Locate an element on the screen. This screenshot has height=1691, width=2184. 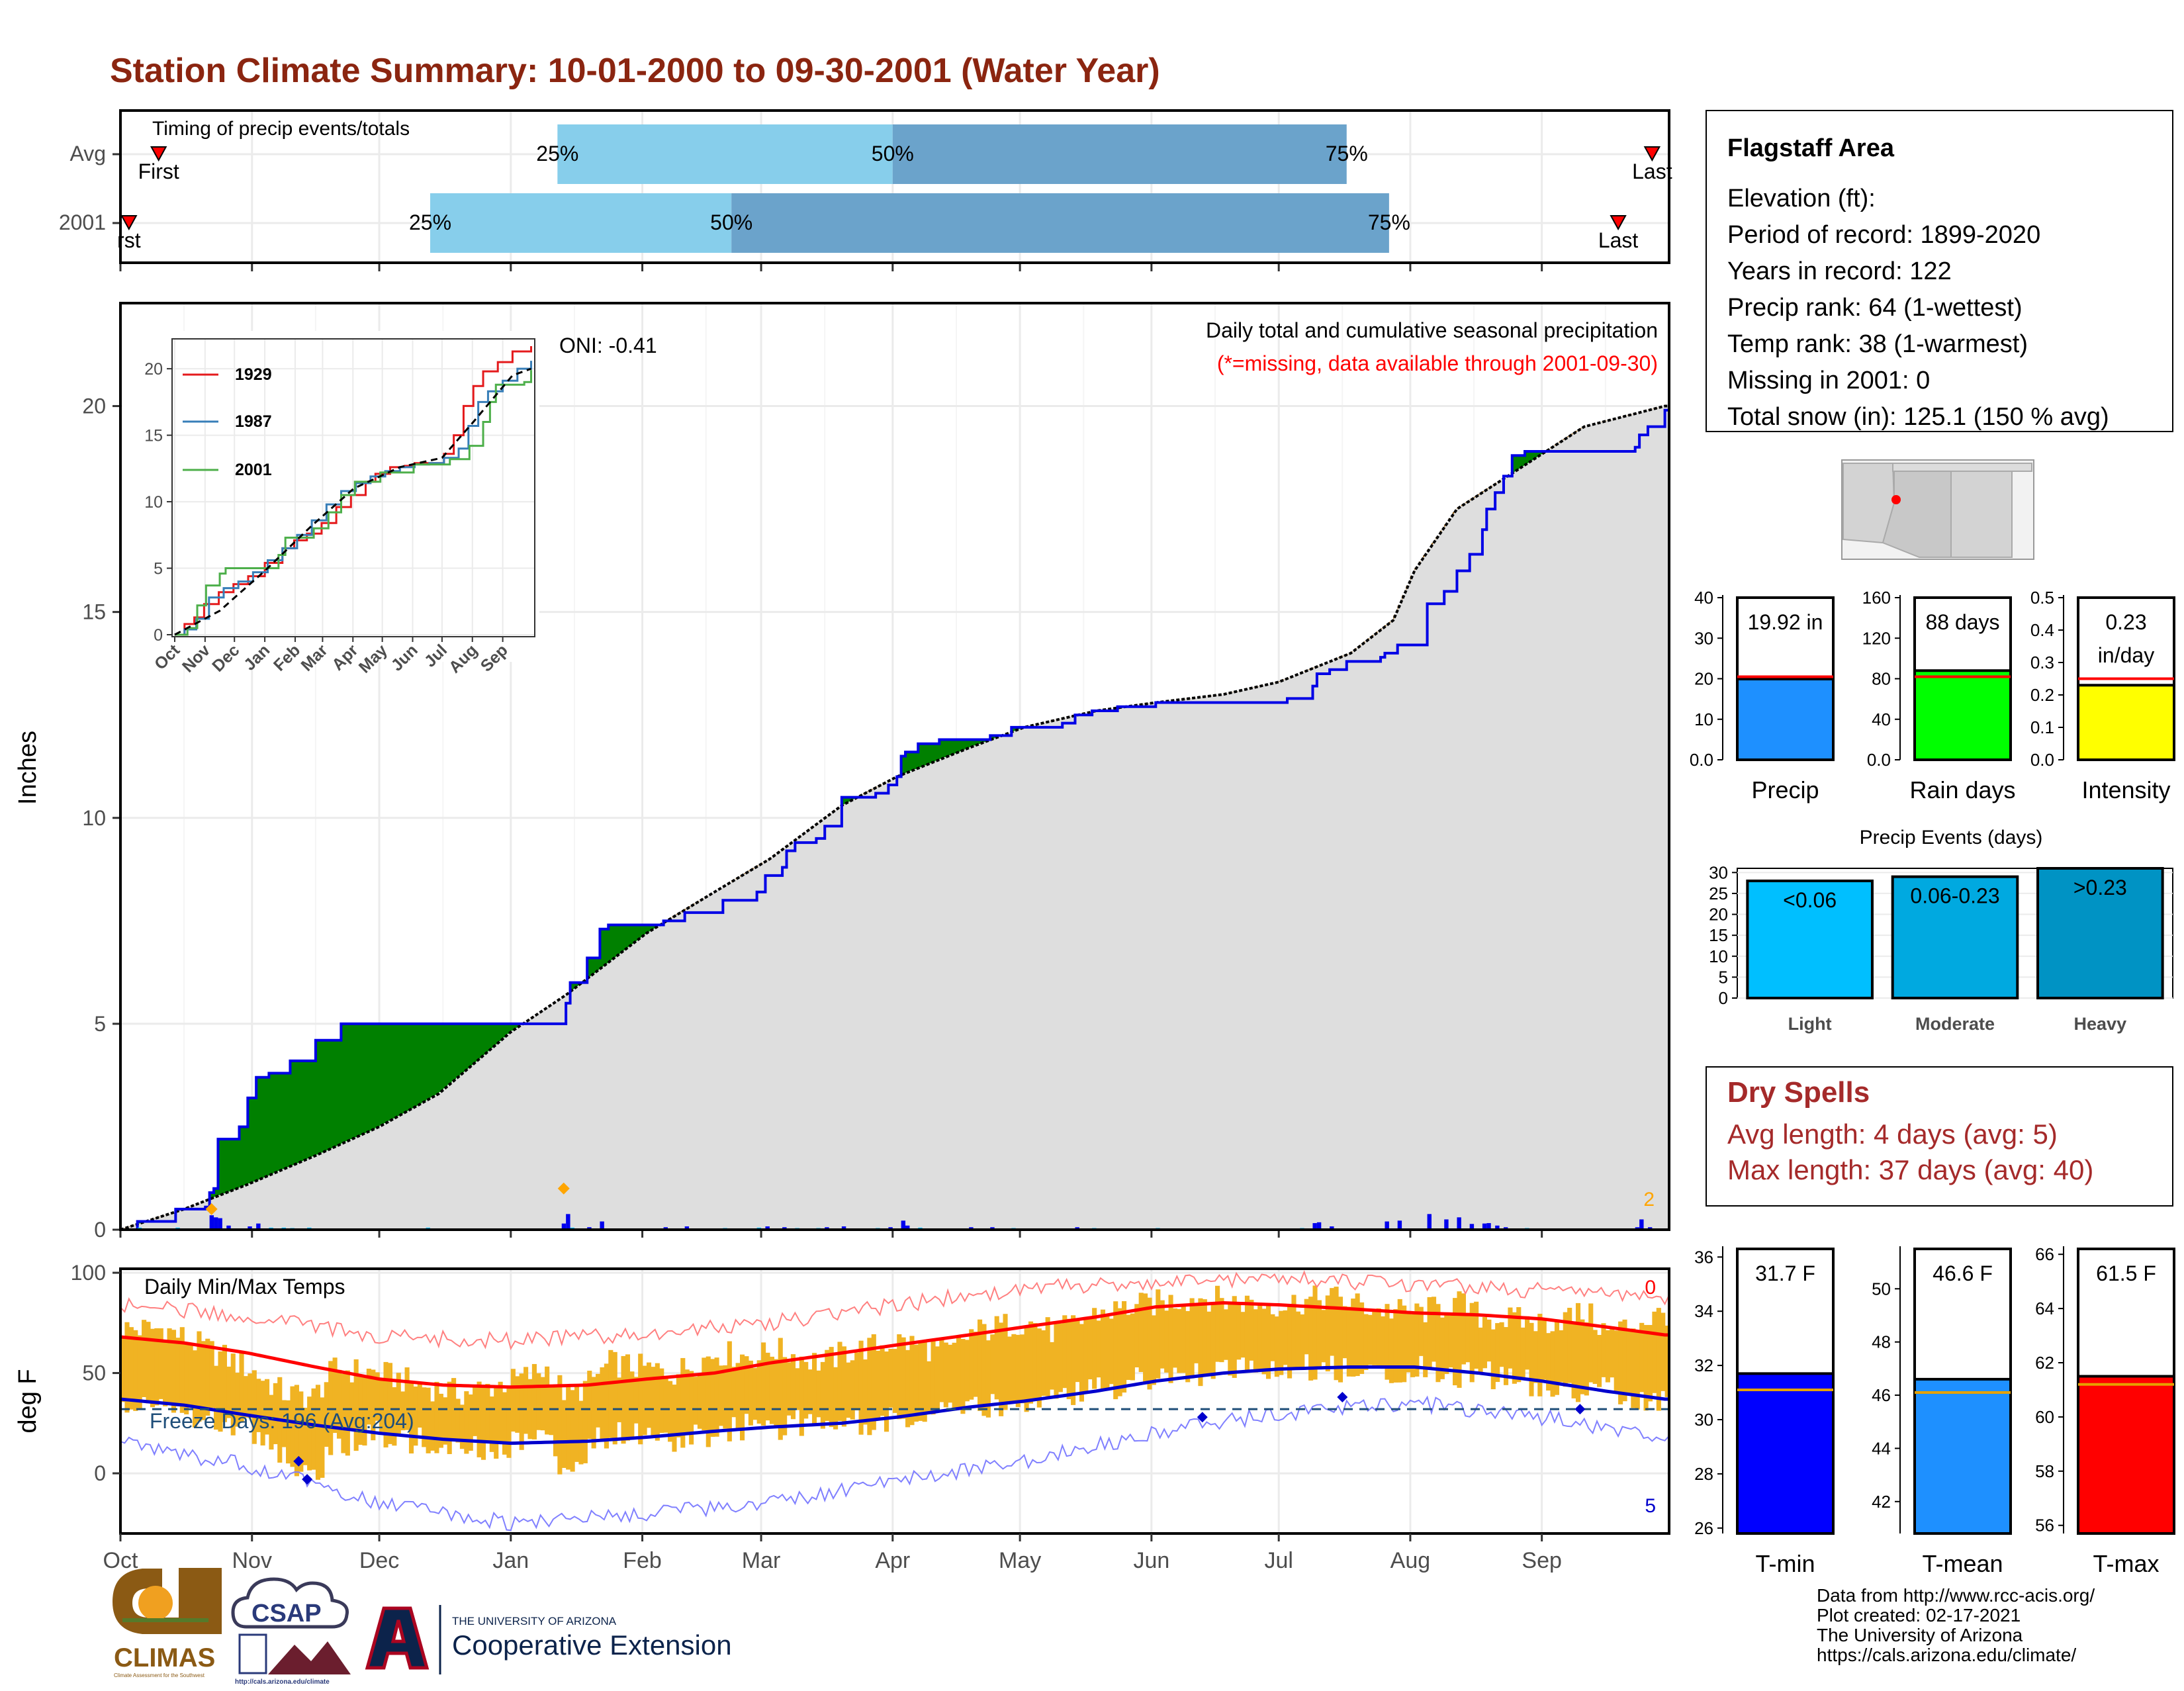
events-ytick-label: 25 is located at coordinates (1718, 893).